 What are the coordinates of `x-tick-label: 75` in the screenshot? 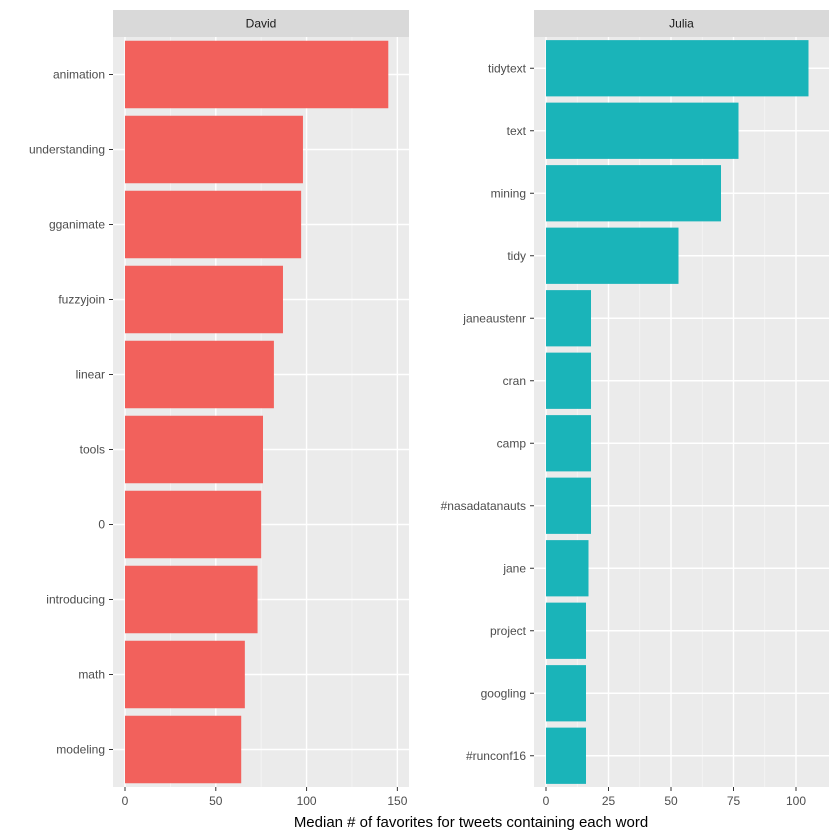 It's located at (734, 801).